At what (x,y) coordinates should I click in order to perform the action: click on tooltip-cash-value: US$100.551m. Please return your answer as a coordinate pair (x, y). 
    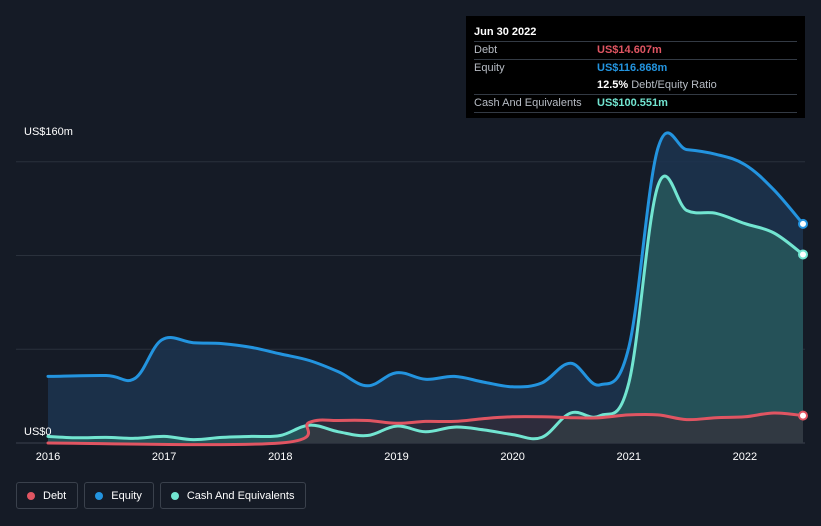
    Looking at the image, I should click on (632, 103).